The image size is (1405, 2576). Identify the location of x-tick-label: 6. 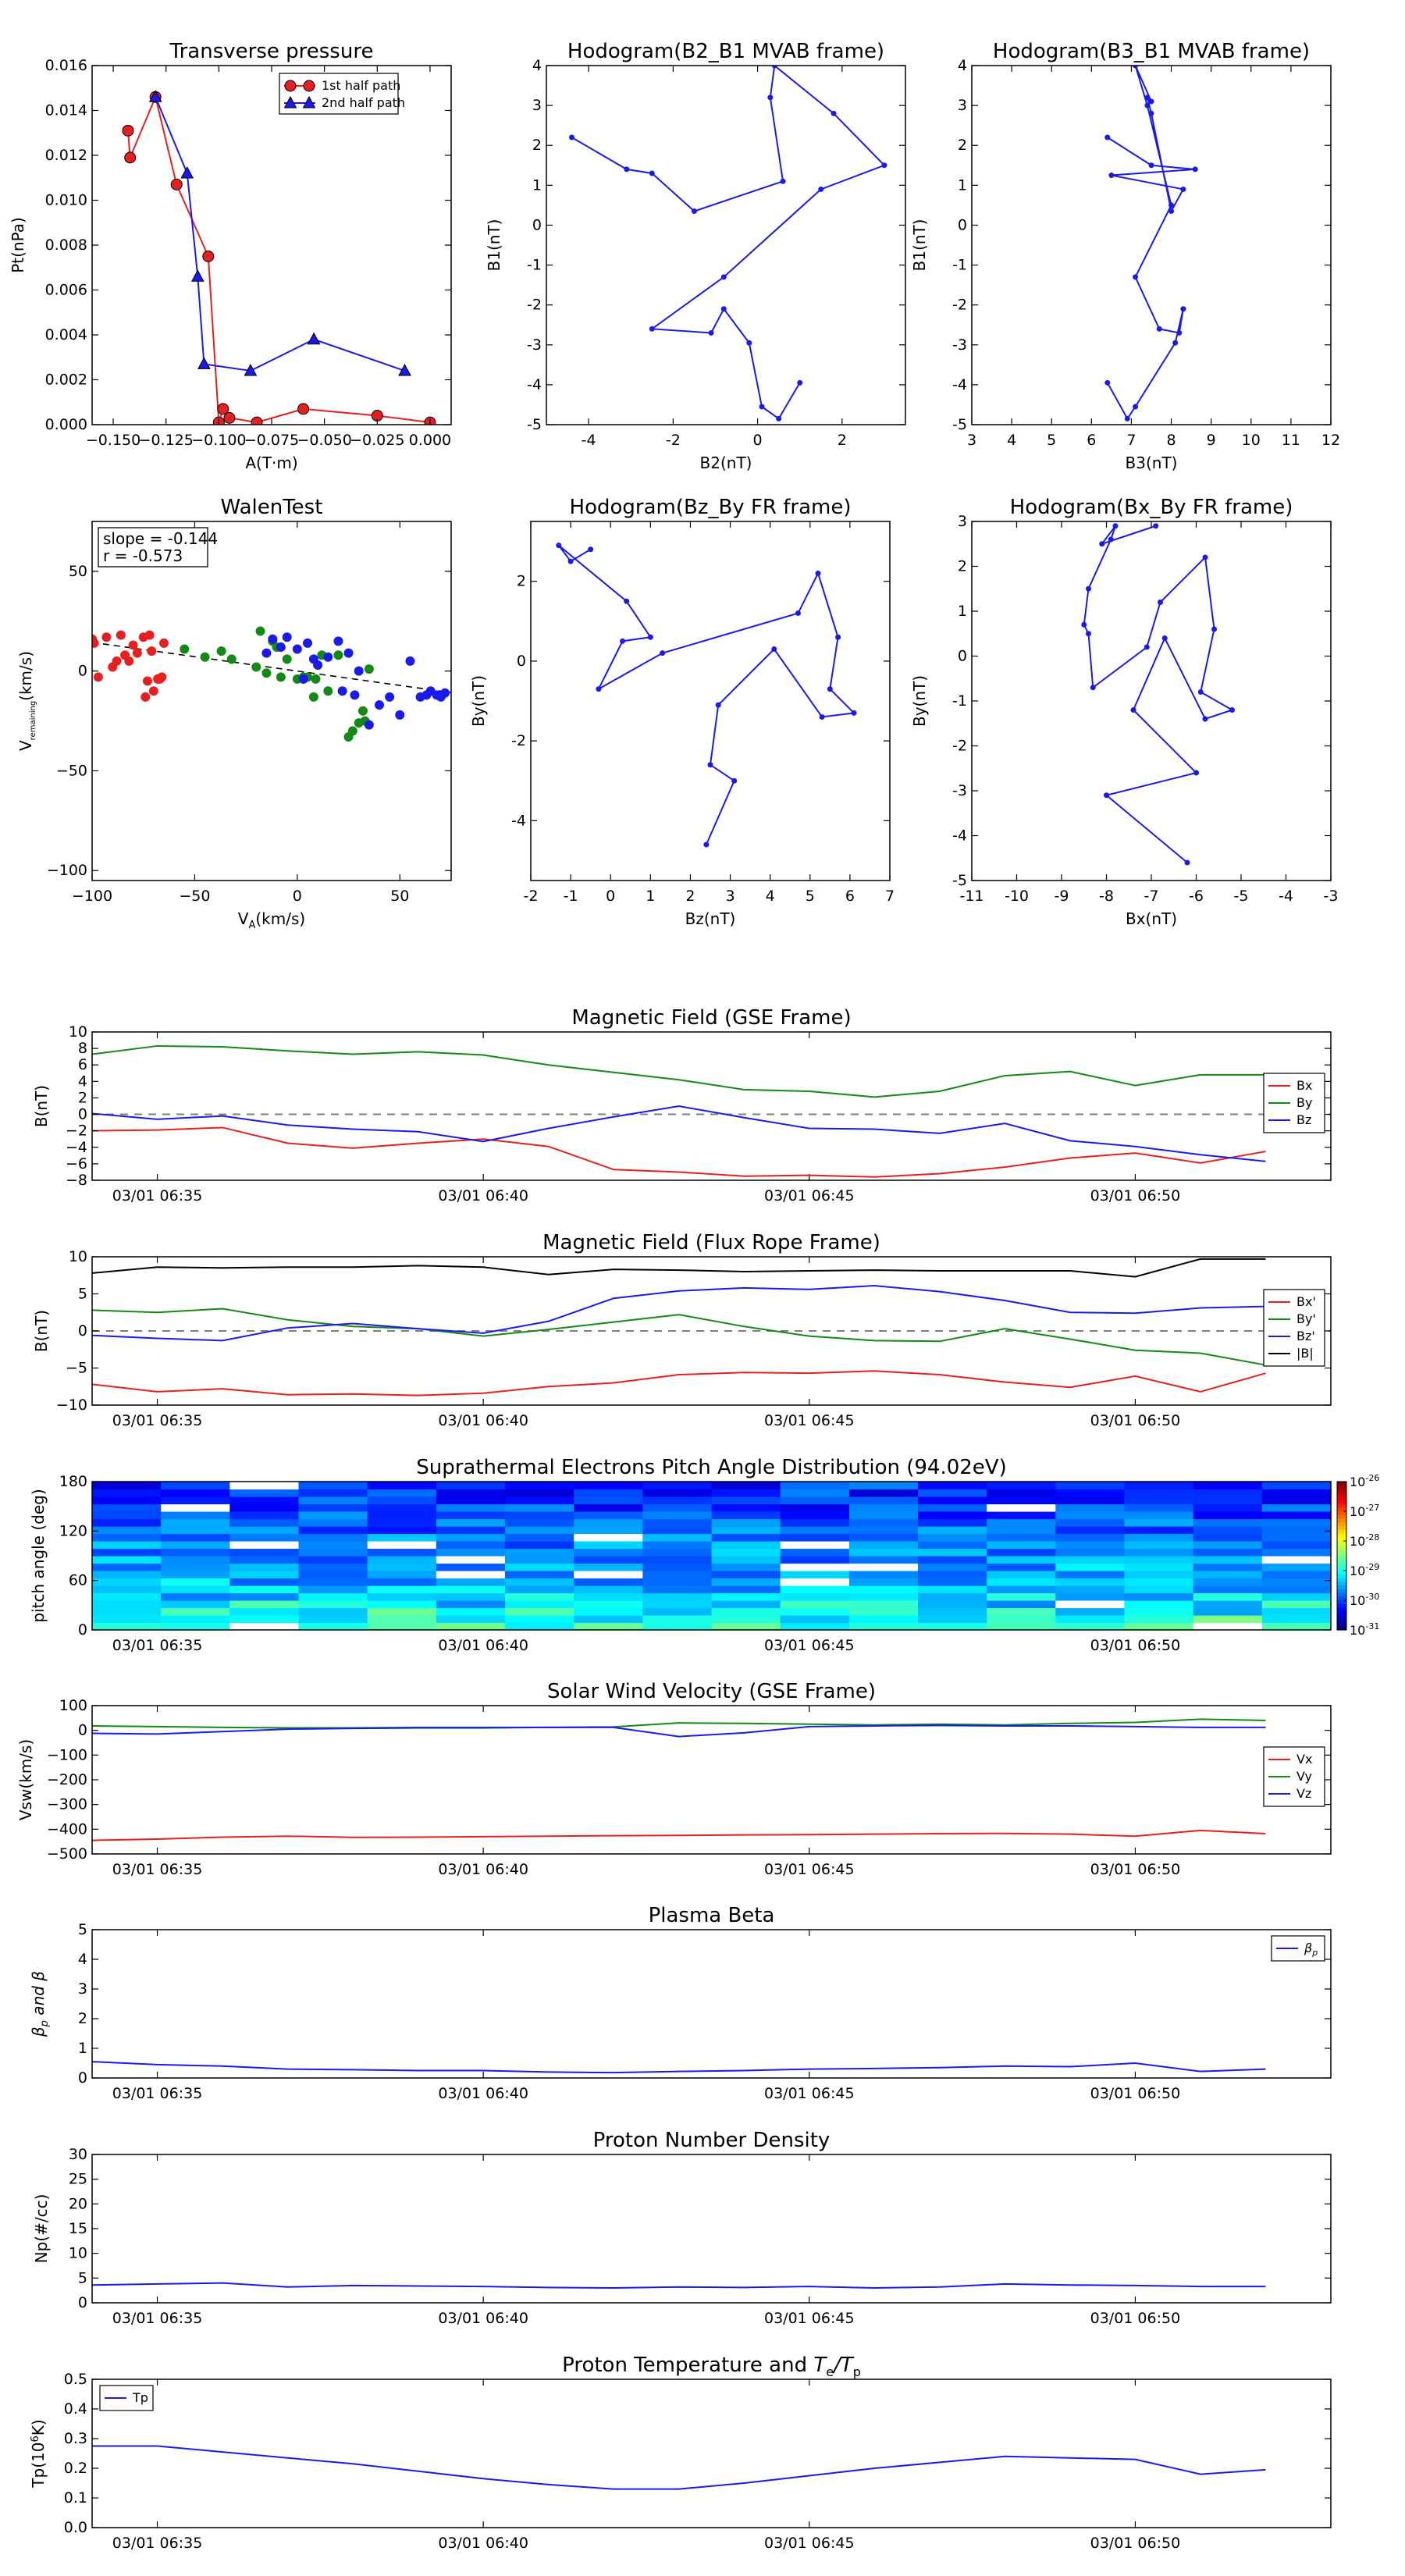
(1091, 440).